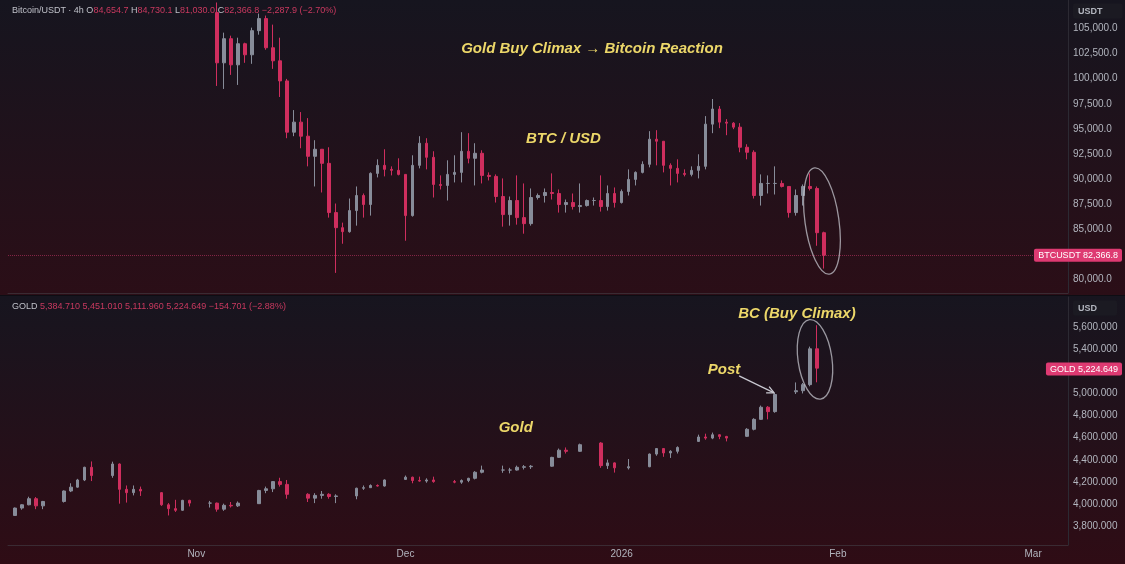  I want to click on ref-line-label: BTCUSDT 82,366.8, so click(1078, 255).